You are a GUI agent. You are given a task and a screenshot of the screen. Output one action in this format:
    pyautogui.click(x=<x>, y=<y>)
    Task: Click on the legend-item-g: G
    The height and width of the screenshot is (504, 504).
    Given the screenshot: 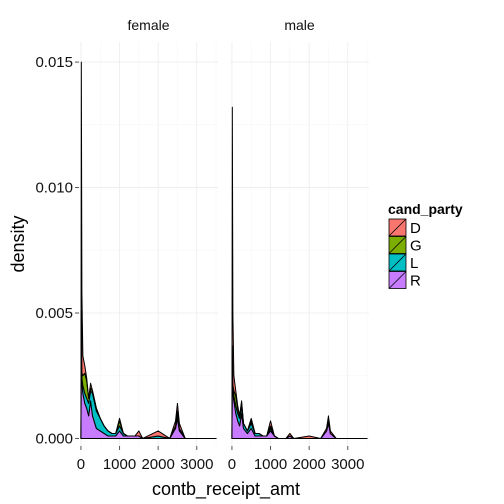 What is the action you would take?
    pyautogui.click(x=405, y=245)
    